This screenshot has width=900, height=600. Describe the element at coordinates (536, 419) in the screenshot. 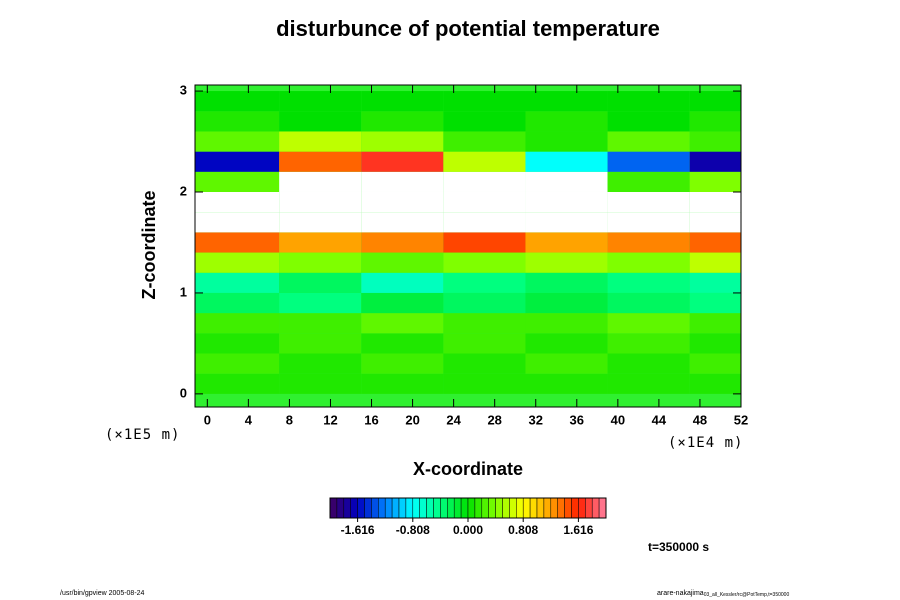

I see `x-tick-label: 32` at that location.